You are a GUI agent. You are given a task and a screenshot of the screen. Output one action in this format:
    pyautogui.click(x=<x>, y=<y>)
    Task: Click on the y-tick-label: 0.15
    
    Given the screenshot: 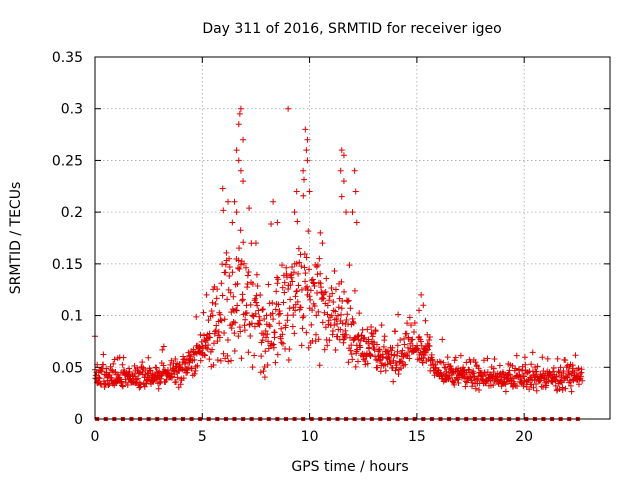 What is the action you would take?
    pyautogui.click(x=67, y=265)
    